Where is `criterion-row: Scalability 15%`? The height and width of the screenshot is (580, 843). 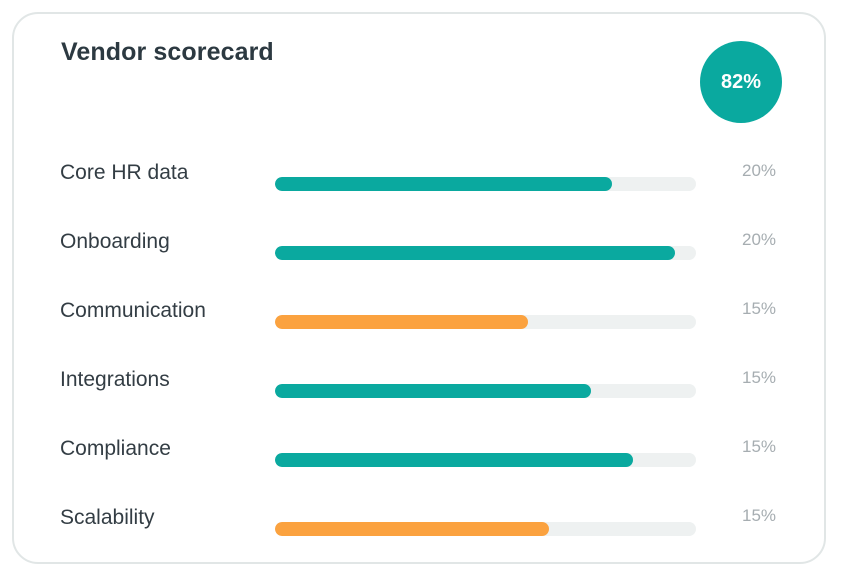
criterion-row: Scalability 15% is located at coordinates (419, 531).